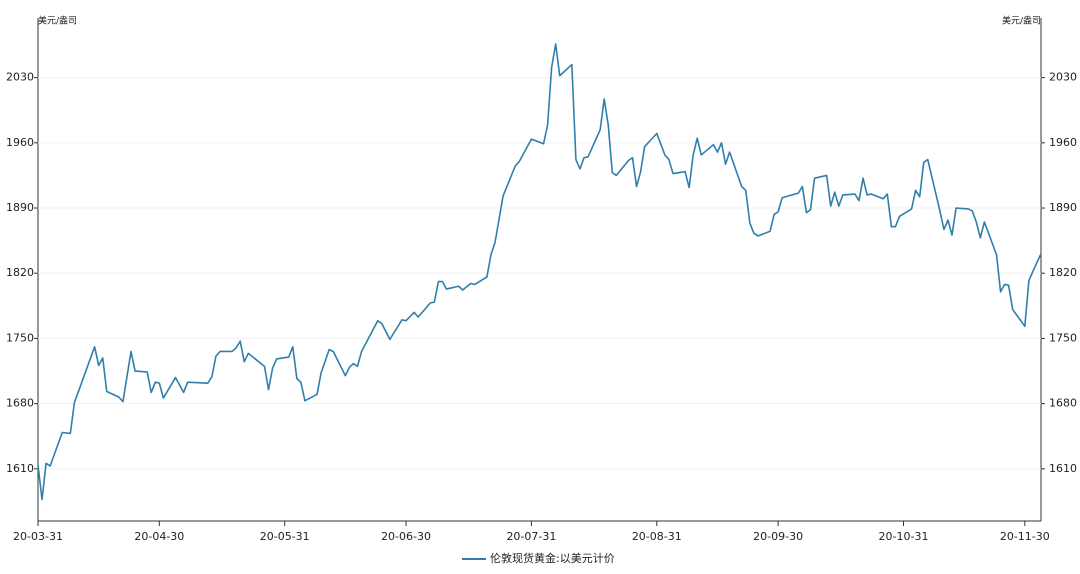 The width and height of the screenshot is (1080, 574). What do you see at coordinates (1063, 142) in the screenshot?
I see `y2-tick-label: 1960` at bounding box center [1063, 142].